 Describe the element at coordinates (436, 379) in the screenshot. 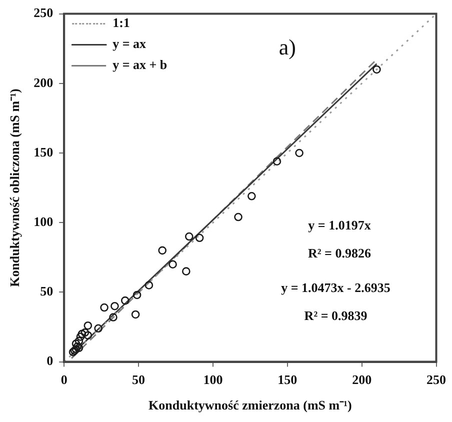

I see `x-tick-label: 250` at that location.